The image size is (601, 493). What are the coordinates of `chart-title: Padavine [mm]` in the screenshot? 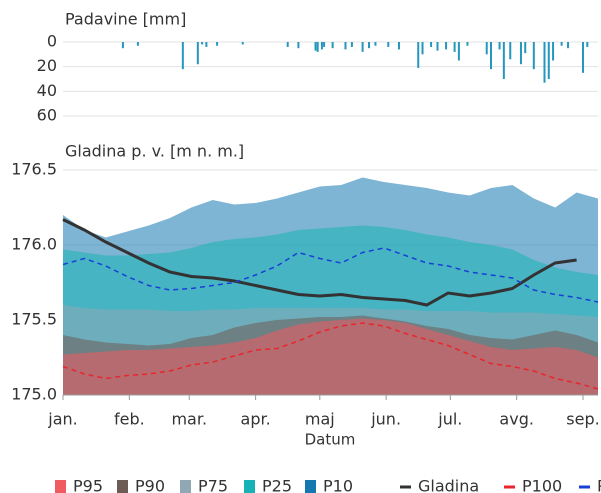 It's located at (125, 19).